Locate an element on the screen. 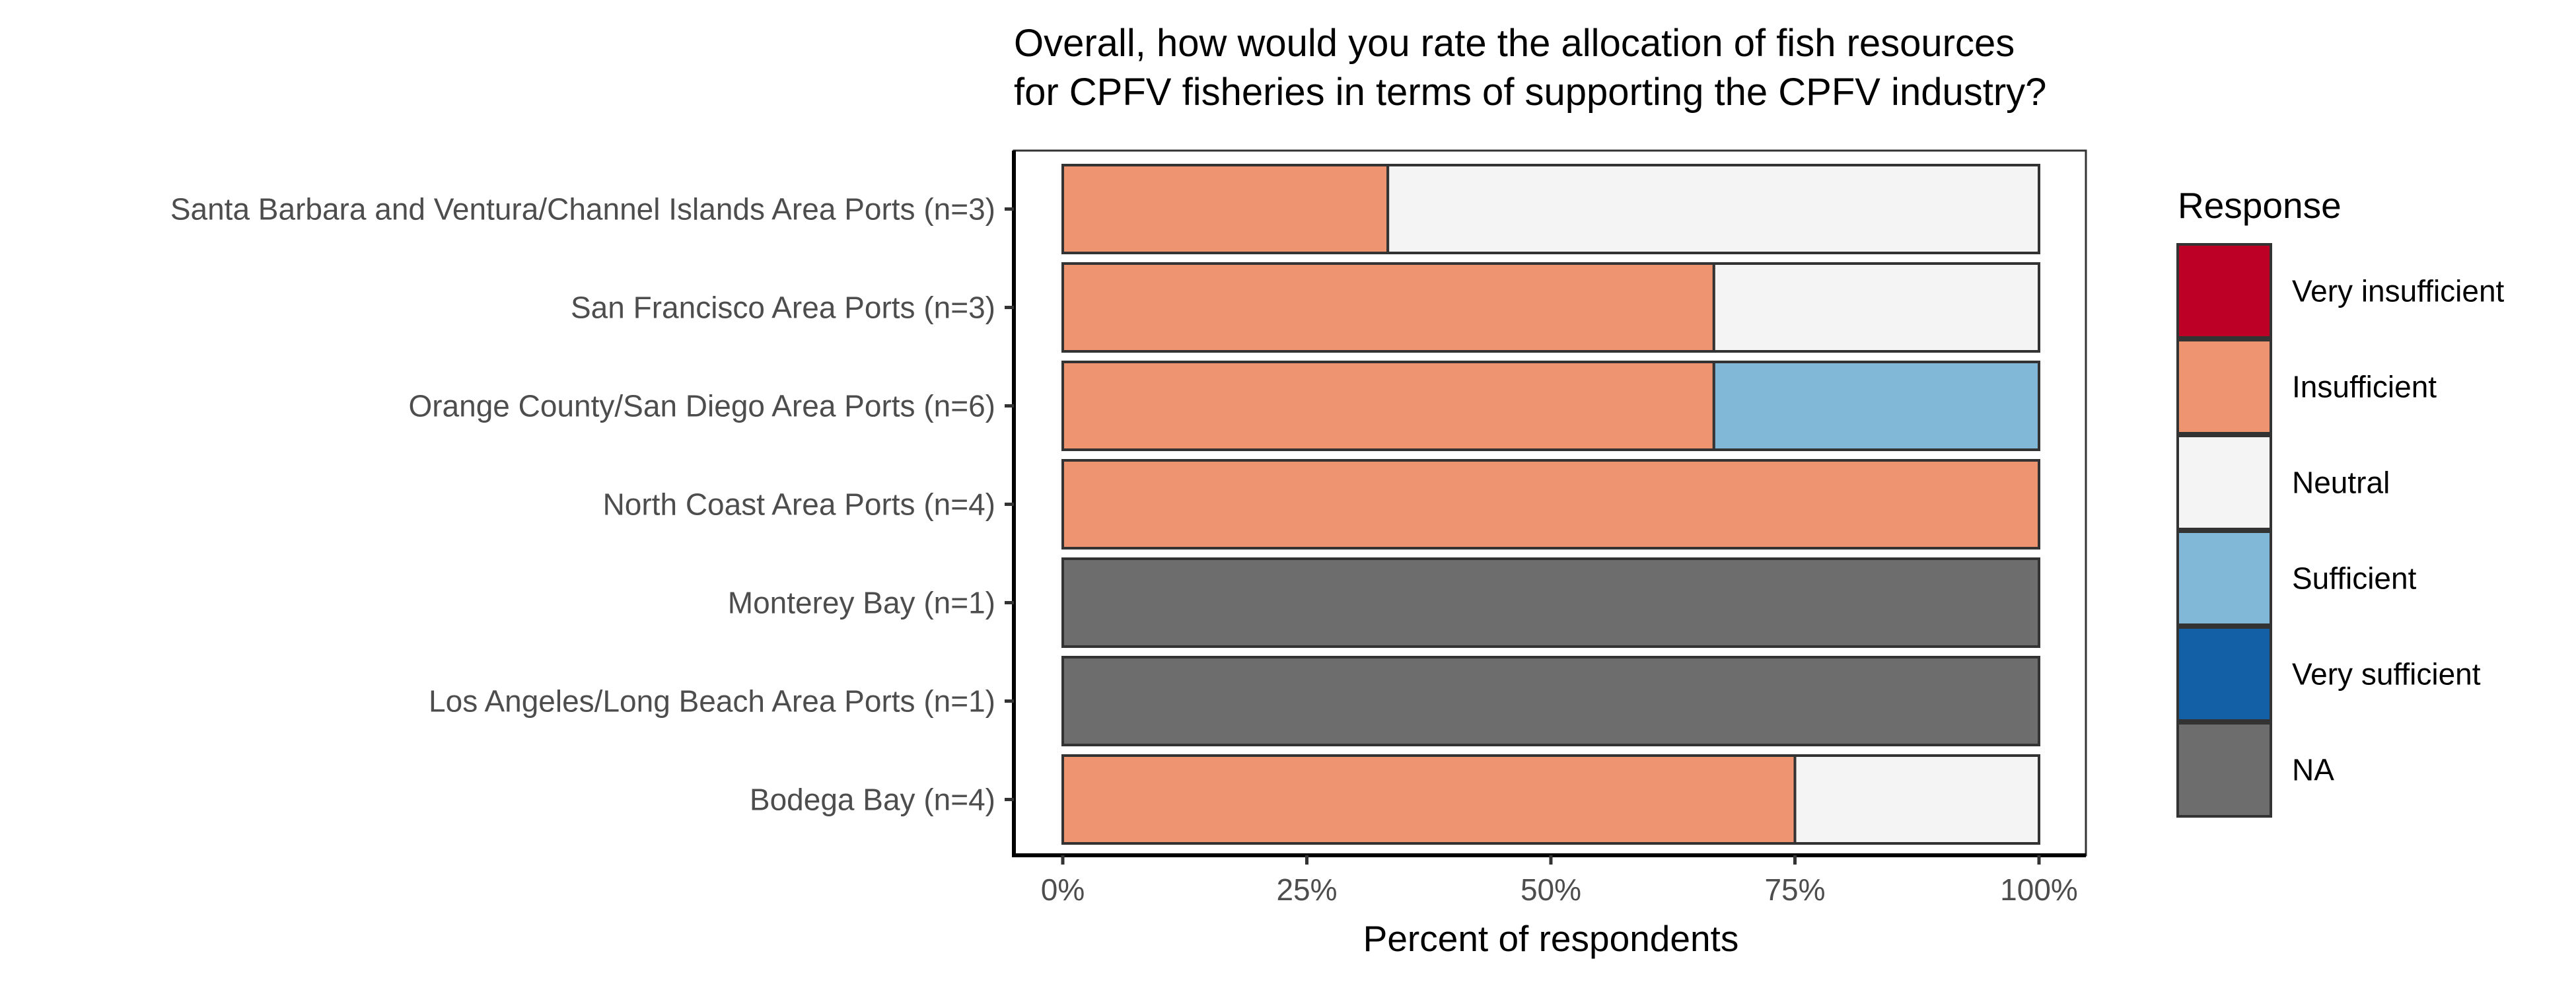 This screenshot has height=994, width=2576. legend-label: NA is located at coordinates (2313, 770).